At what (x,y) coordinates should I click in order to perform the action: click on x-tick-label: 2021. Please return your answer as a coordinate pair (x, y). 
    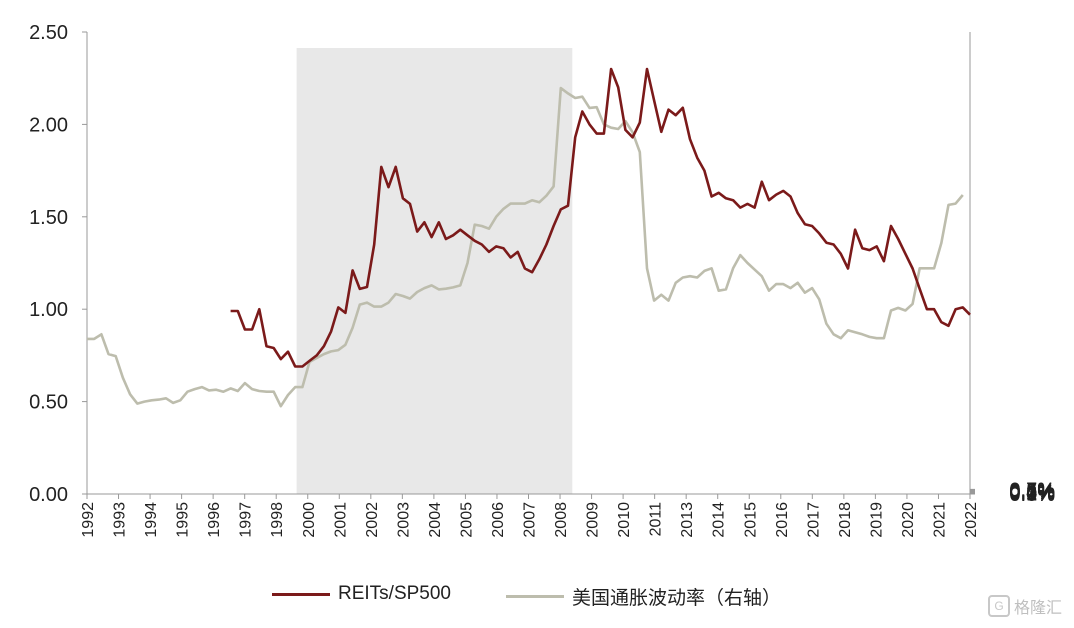
    Looking at the image, I should click on (939, 520).